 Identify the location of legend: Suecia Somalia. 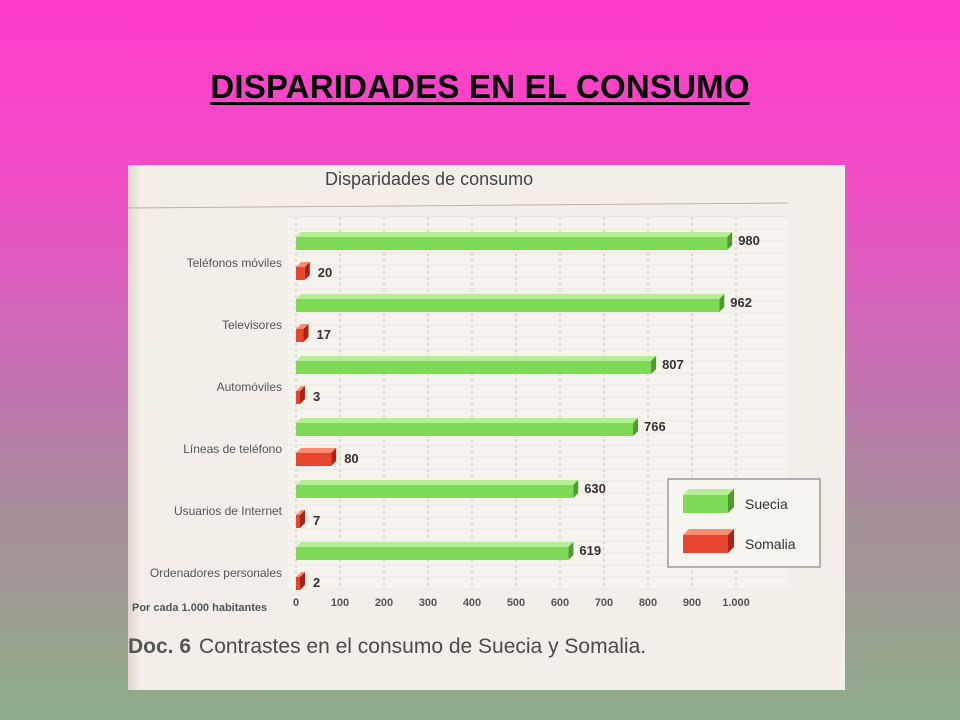
(744, 523).